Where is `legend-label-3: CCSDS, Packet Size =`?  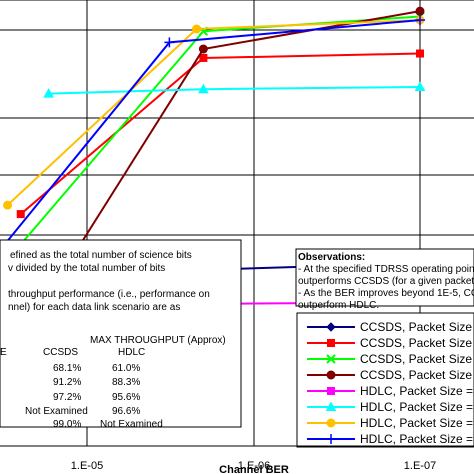 legend-label-3: CCSDS, Packet Size = is located at coordinates (417, 359).